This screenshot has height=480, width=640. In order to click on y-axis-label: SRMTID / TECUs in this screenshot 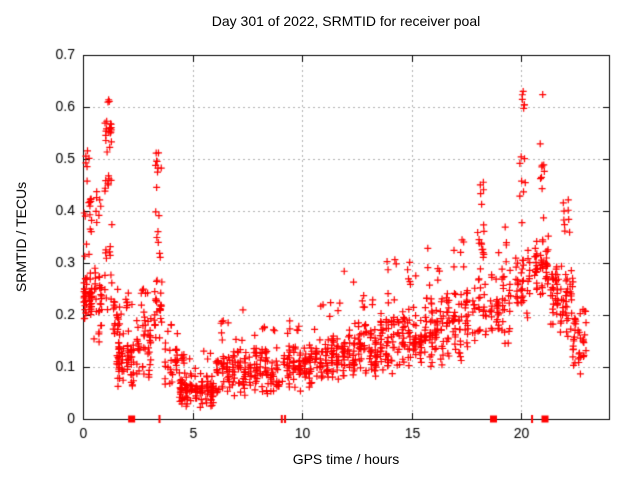, I will do `click(21, 237)`.